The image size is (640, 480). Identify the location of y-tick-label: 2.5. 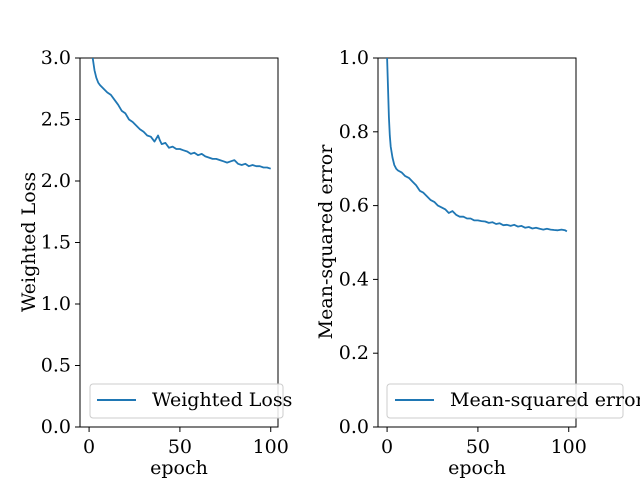
(56, 120).